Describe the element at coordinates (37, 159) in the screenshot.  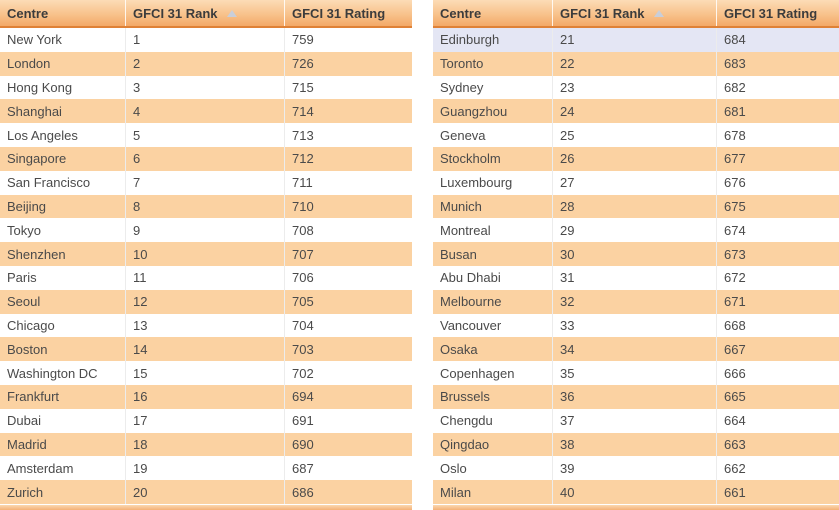
I see `centre-cell: Singapore` at that location.